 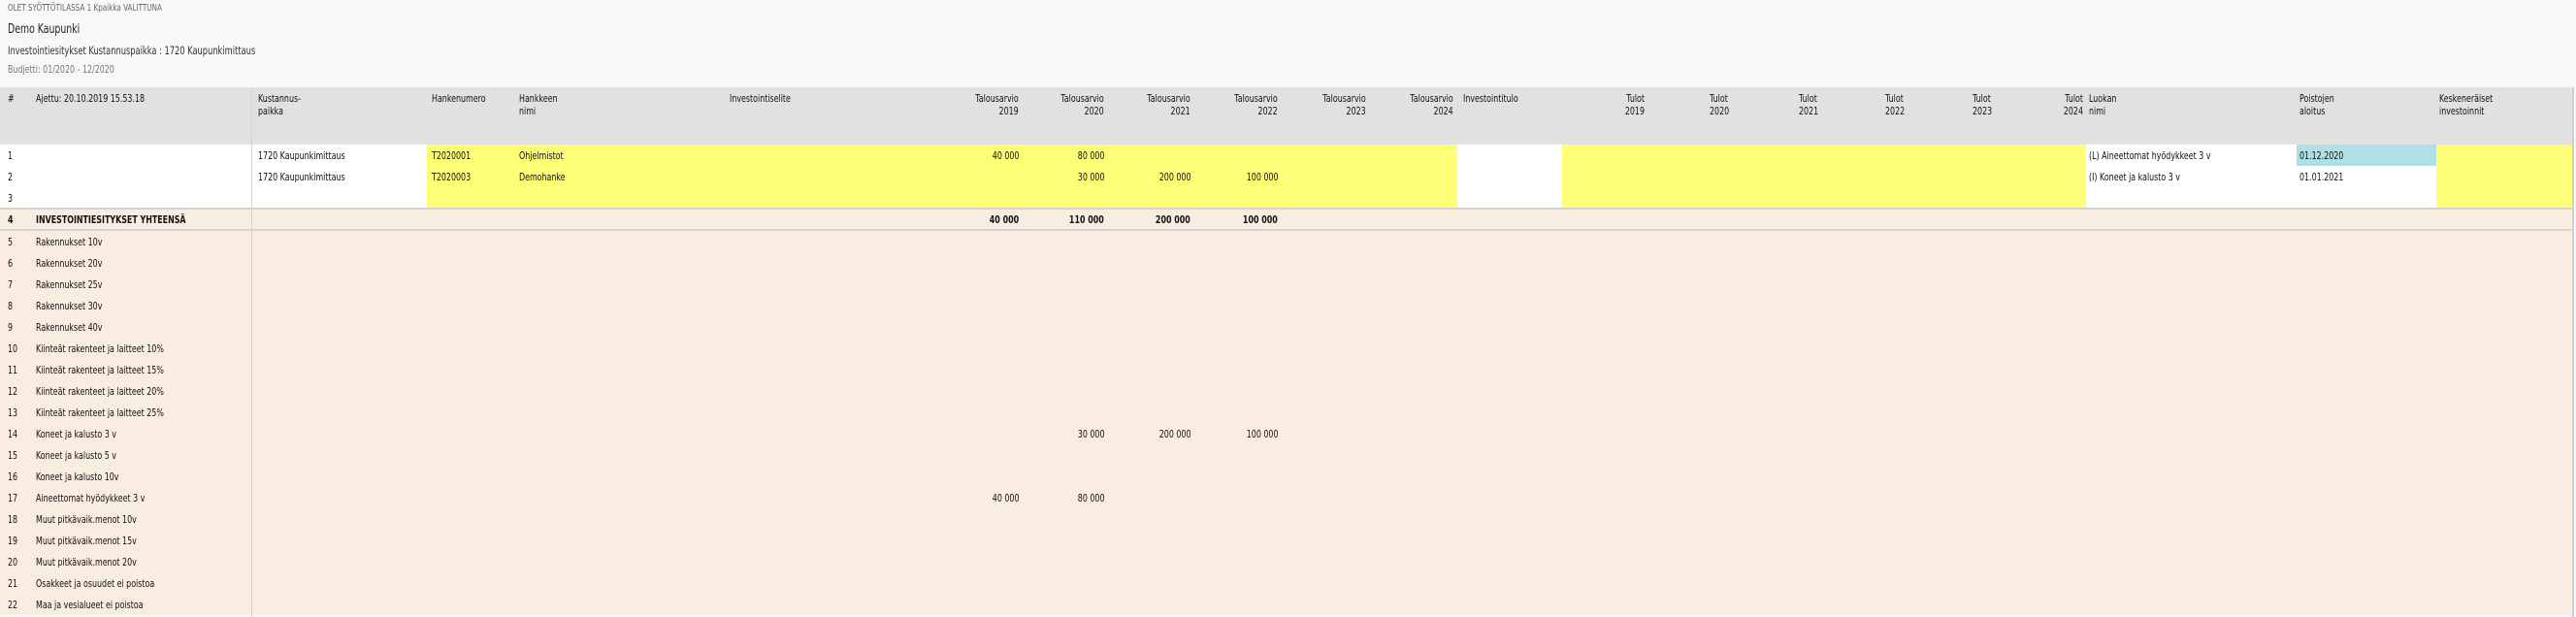 What do you see at coordinates (100, 370) in the screenshot?
I see `summary-name: Kiinteät rakenteet ja laitteet 15%` at bounding box center [100, 370].